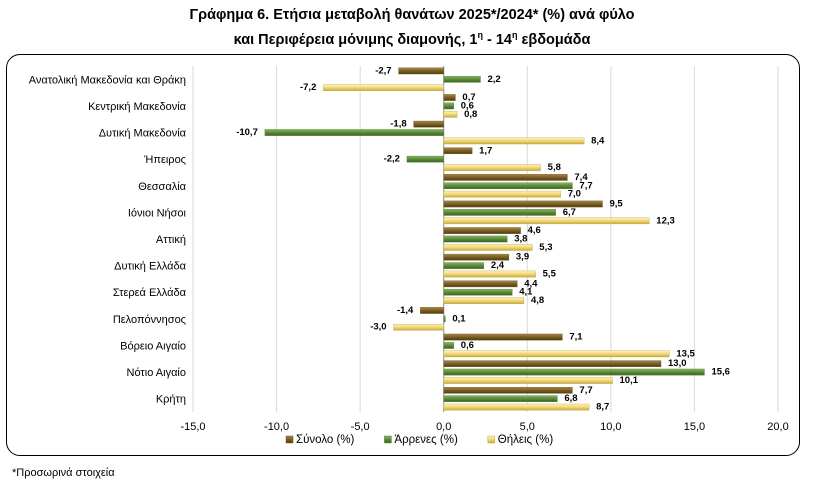  What do you see at coordinates (171, 240) in the screenshot?
I see `category-label: Αττική` at bounding box center [171, 240].